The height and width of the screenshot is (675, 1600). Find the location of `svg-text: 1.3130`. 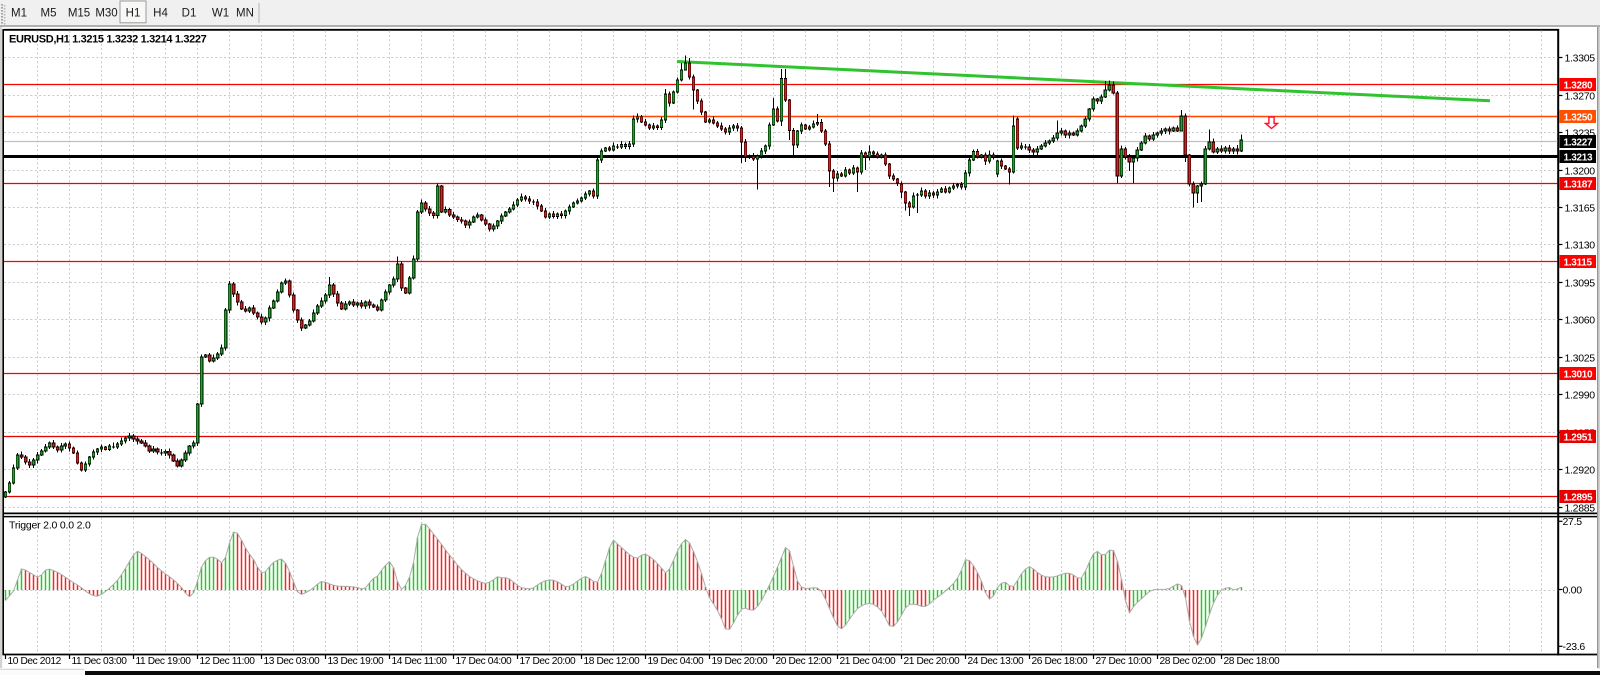

svg-text: 1.3130 is located at coordinates (1580, 245).